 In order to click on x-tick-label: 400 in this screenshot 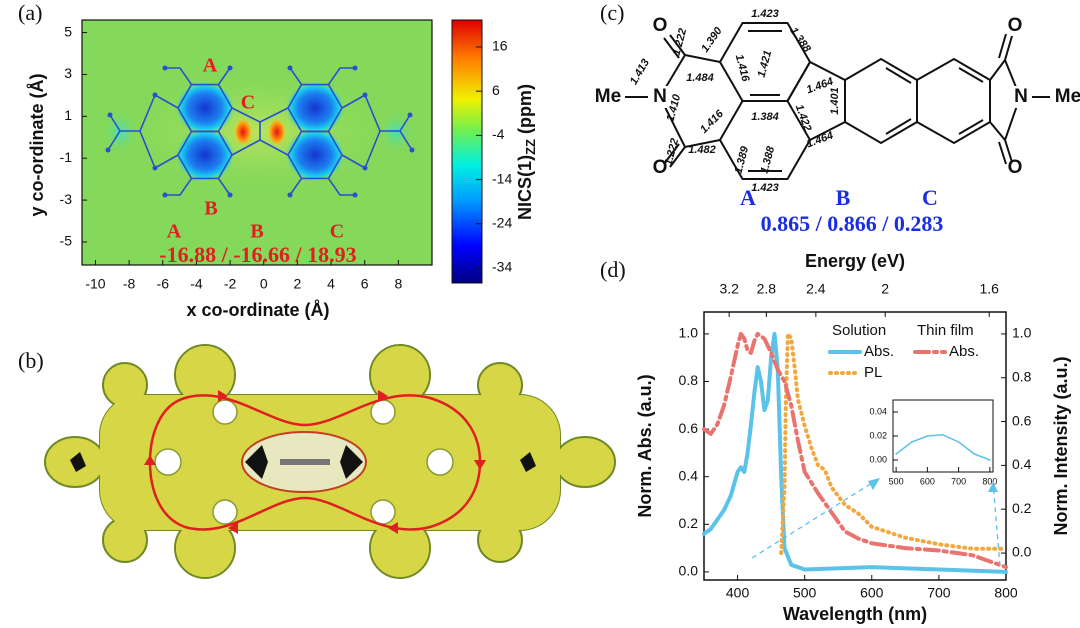, I will do `click(738, 593)`.